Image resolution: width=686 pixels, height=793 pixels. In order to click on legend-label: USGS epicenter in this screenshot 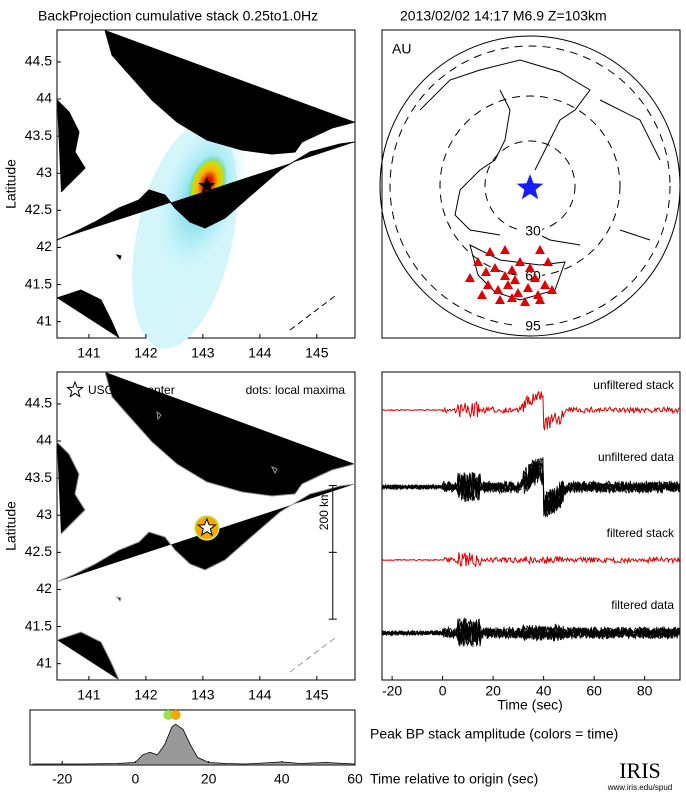, I will do `click(131, 390)`.